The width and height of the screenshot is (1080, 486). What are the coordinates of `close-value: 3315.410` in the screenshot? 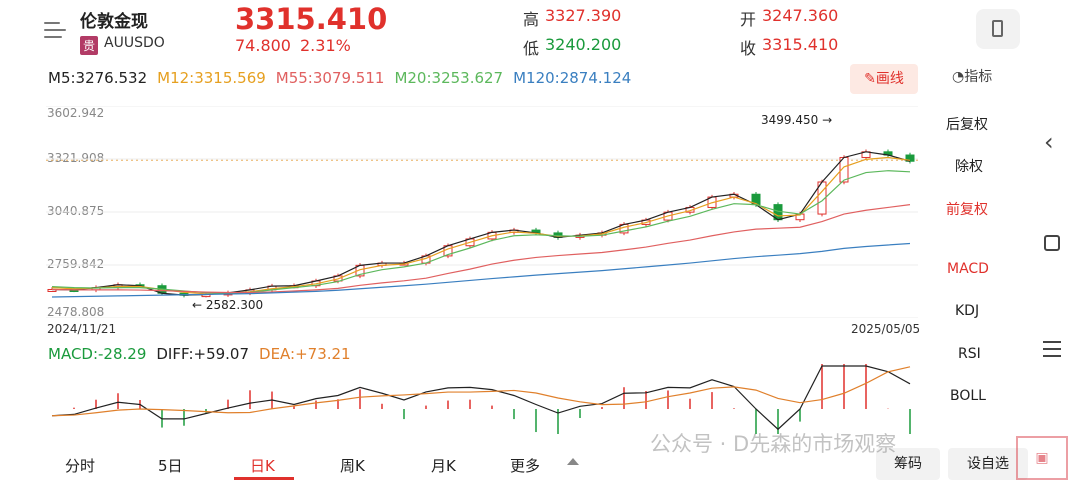 It's located at (800, 44).